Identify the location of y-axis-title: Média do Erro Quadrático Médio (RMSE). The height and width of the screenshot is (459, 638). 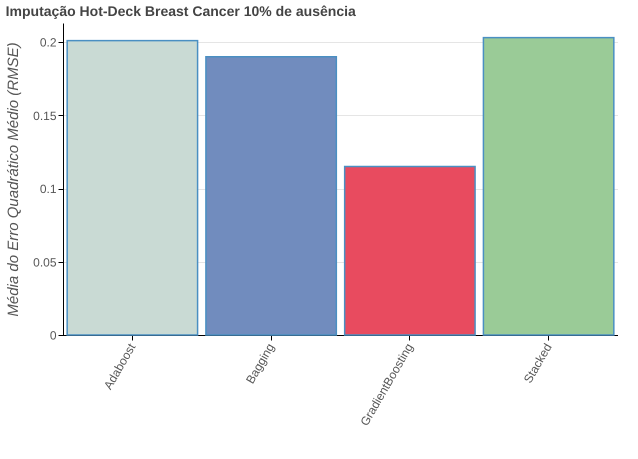
(13, 179).